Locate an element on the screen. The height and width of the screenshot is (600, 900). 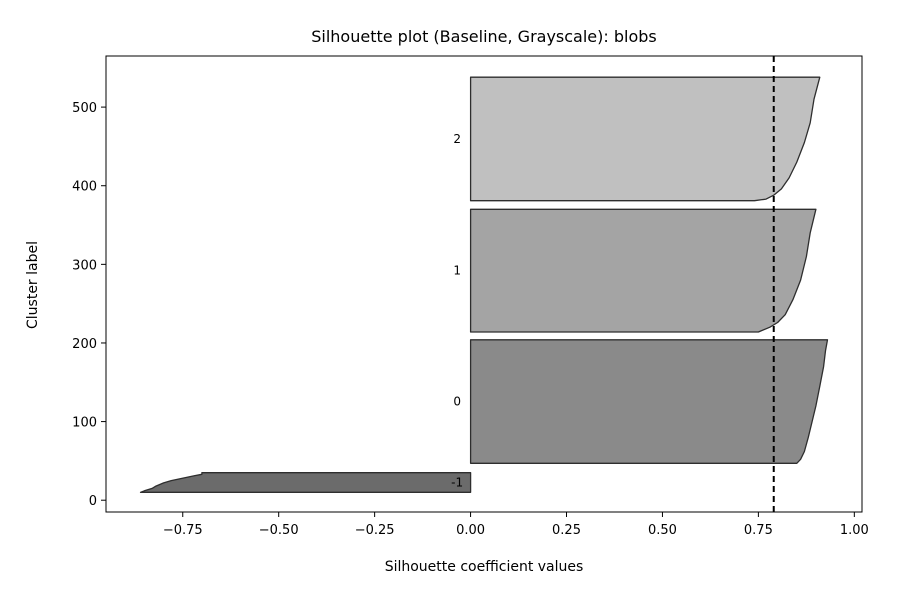
cluster-label-2: 1 is located at coordinates (457, 271).